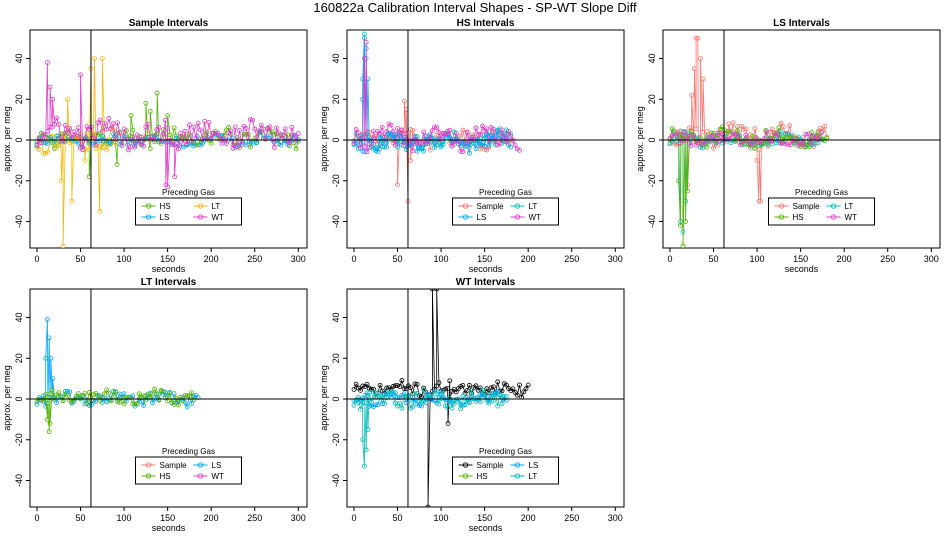 Image resolution: width=950 pixels, height=550 pixels. Describe the element at coordinates (169, 282) in the screenshot. I see `panel-title: LT Intervals` at that location.